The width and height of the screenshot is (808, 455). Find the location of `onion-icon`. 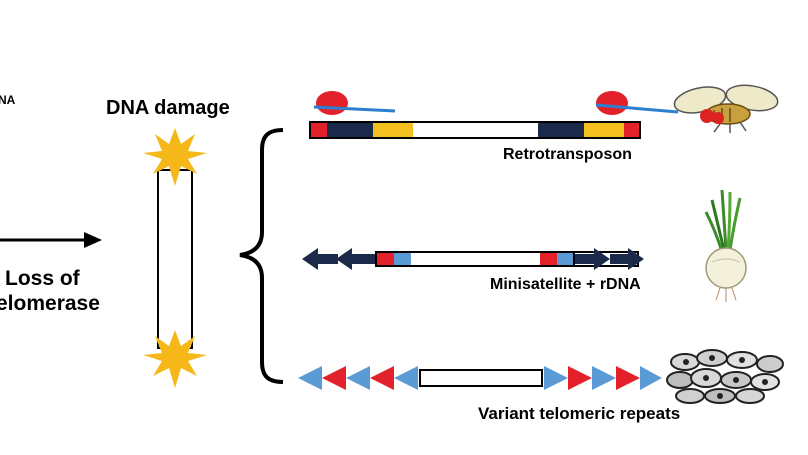

onion-icon is located at coordinates (725, 245).